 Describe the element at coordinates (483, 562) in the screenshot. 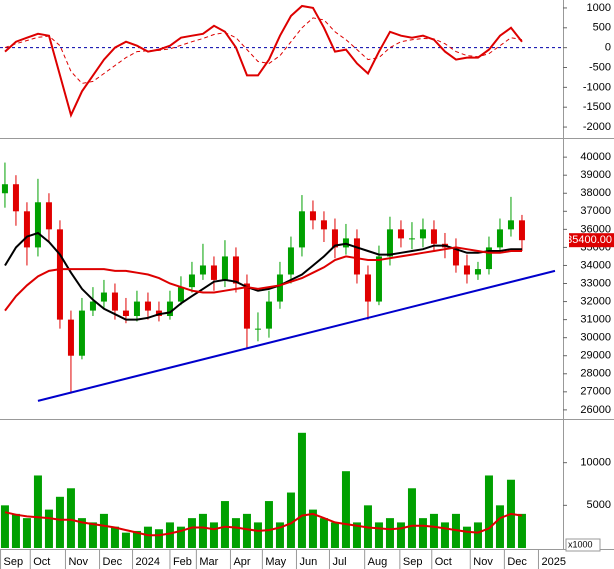

I see `x-tick-label: Nov` at that location.